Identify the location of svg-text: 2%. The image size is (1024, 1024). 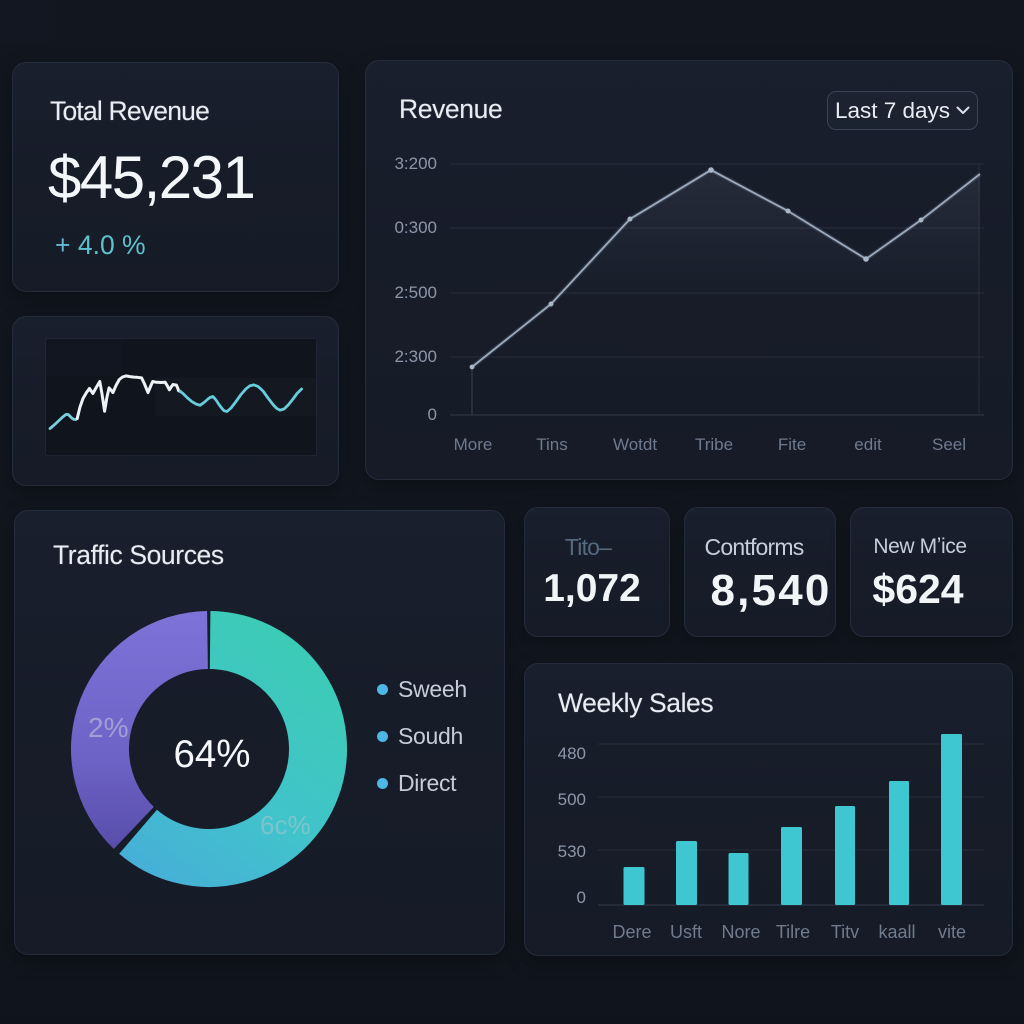
(108, 727).